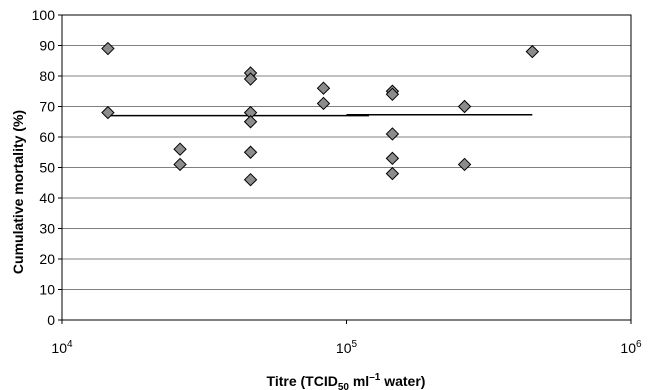  What do you see at coordinates (47, 198) in the screenshot?
I see `y-tick-label: 40` at bounding box center [47, 198].